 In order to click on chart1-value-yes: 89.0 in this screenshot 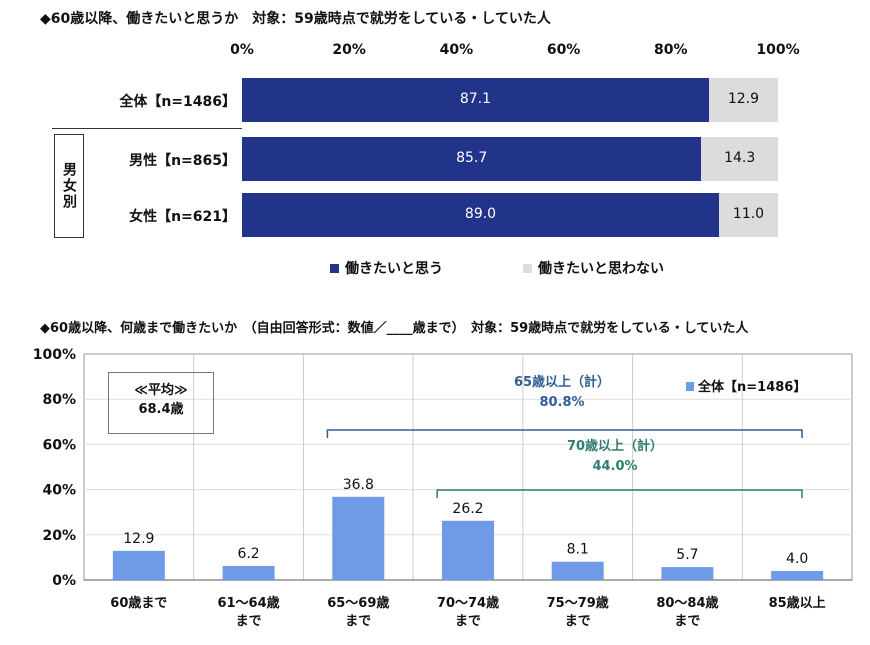, I will do `click(480, 214)`.